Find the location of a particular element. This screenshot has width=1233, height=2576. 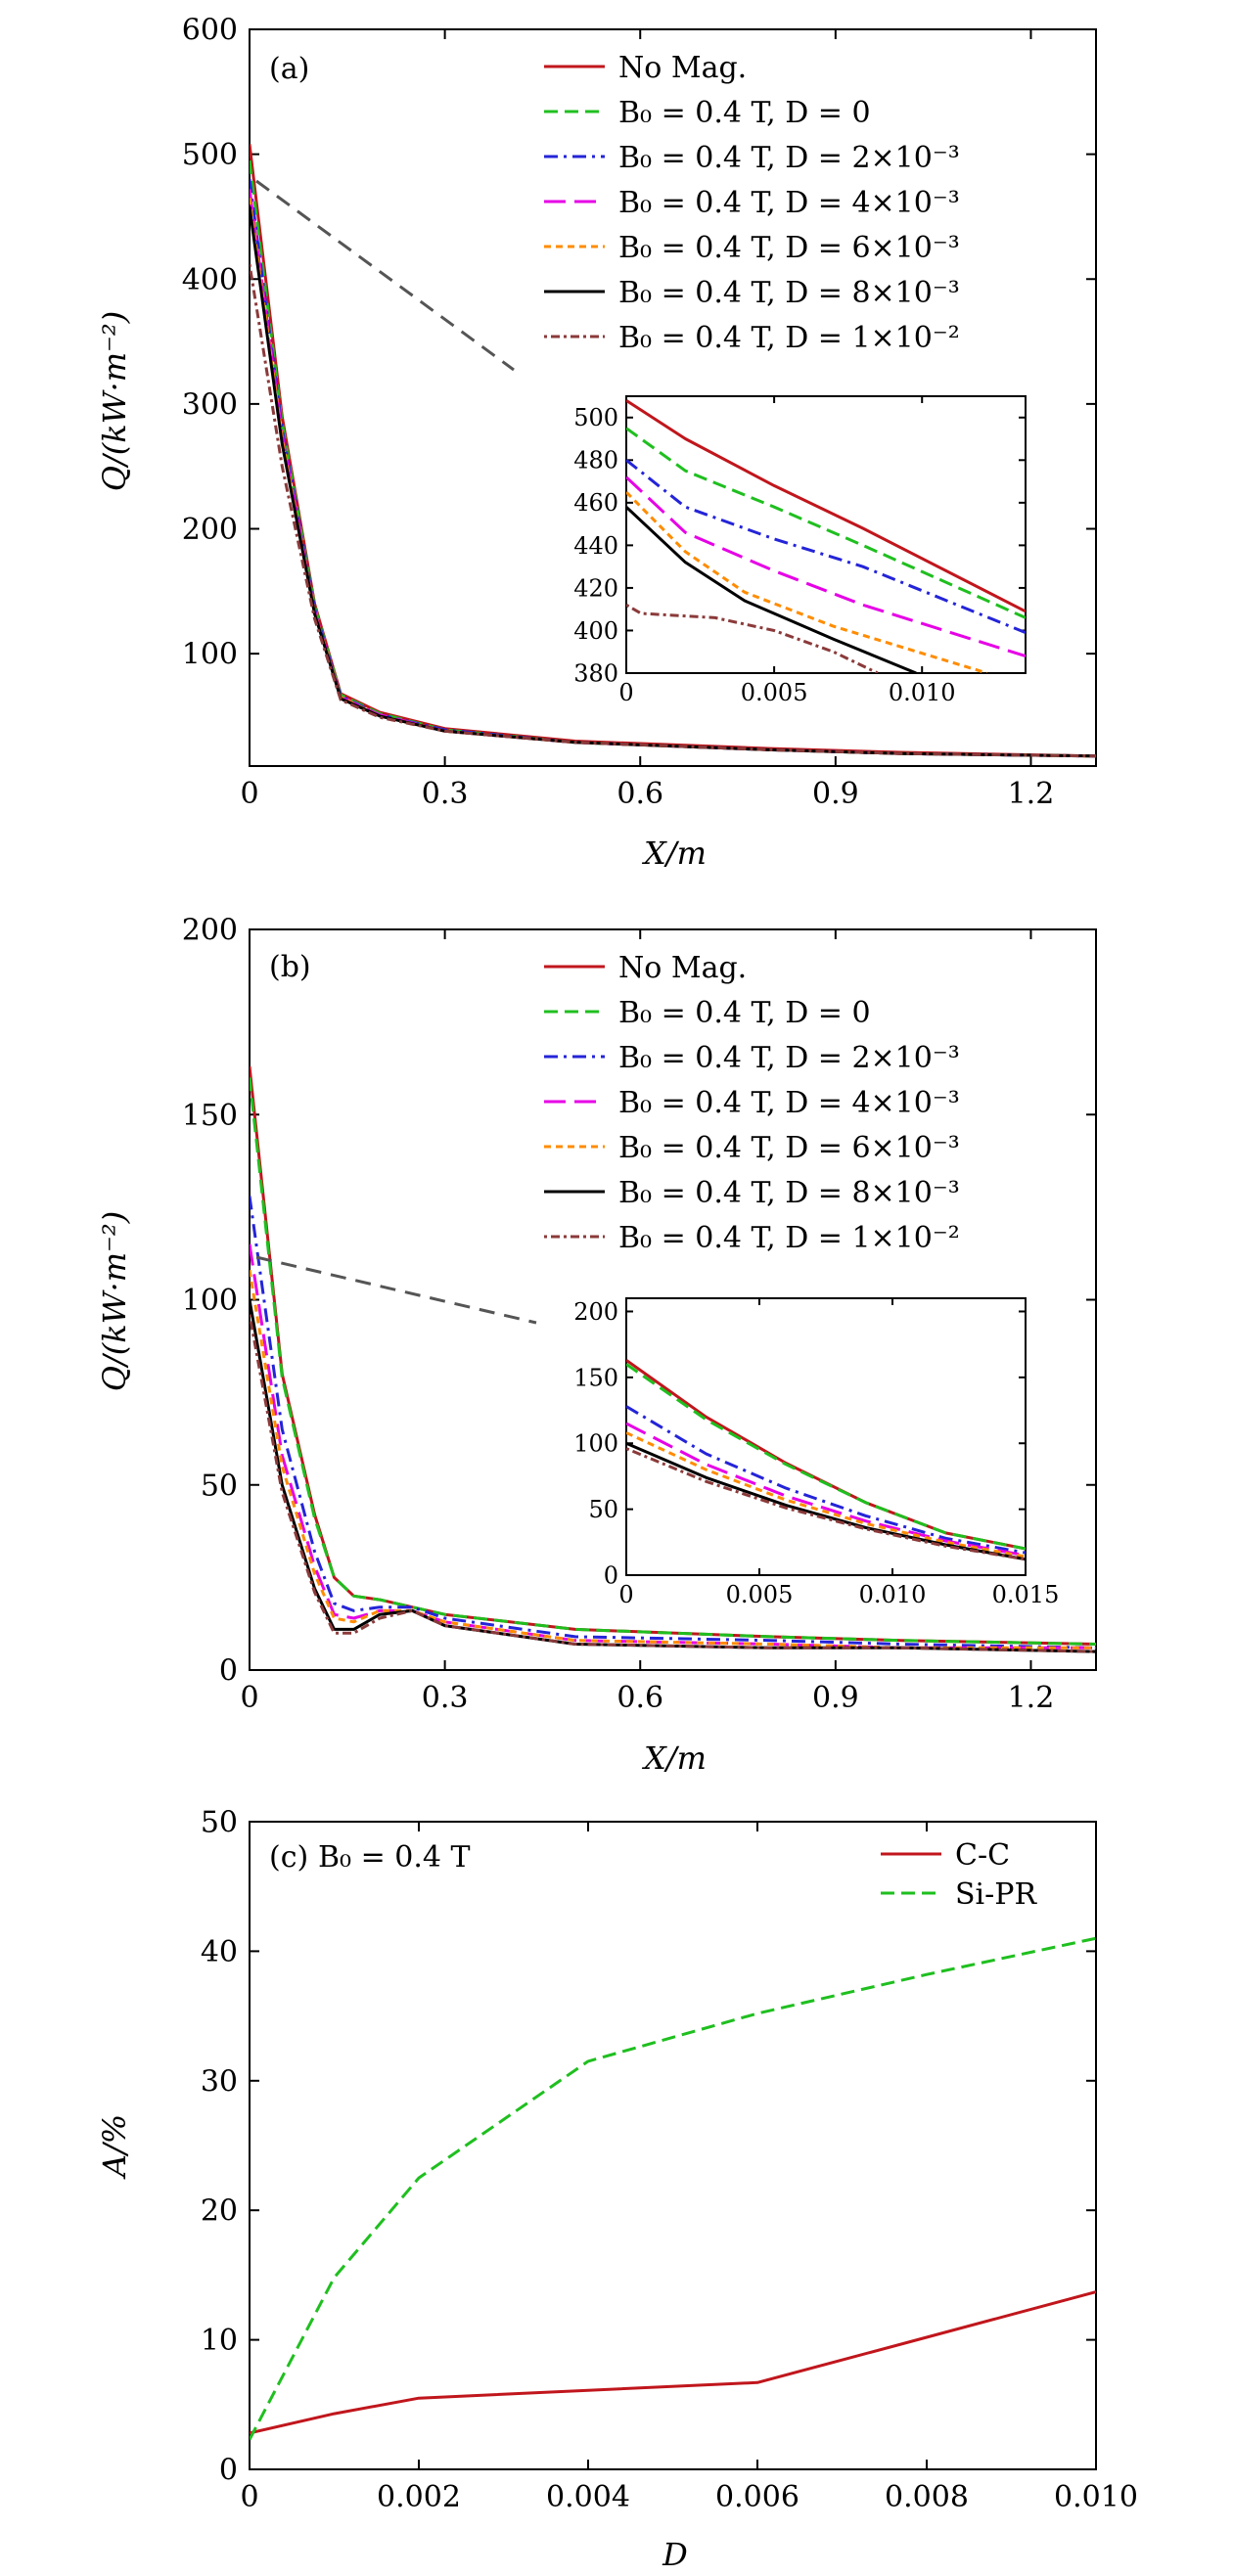

b-x-tick-label: 0 is located at coordinates (249, 1698).